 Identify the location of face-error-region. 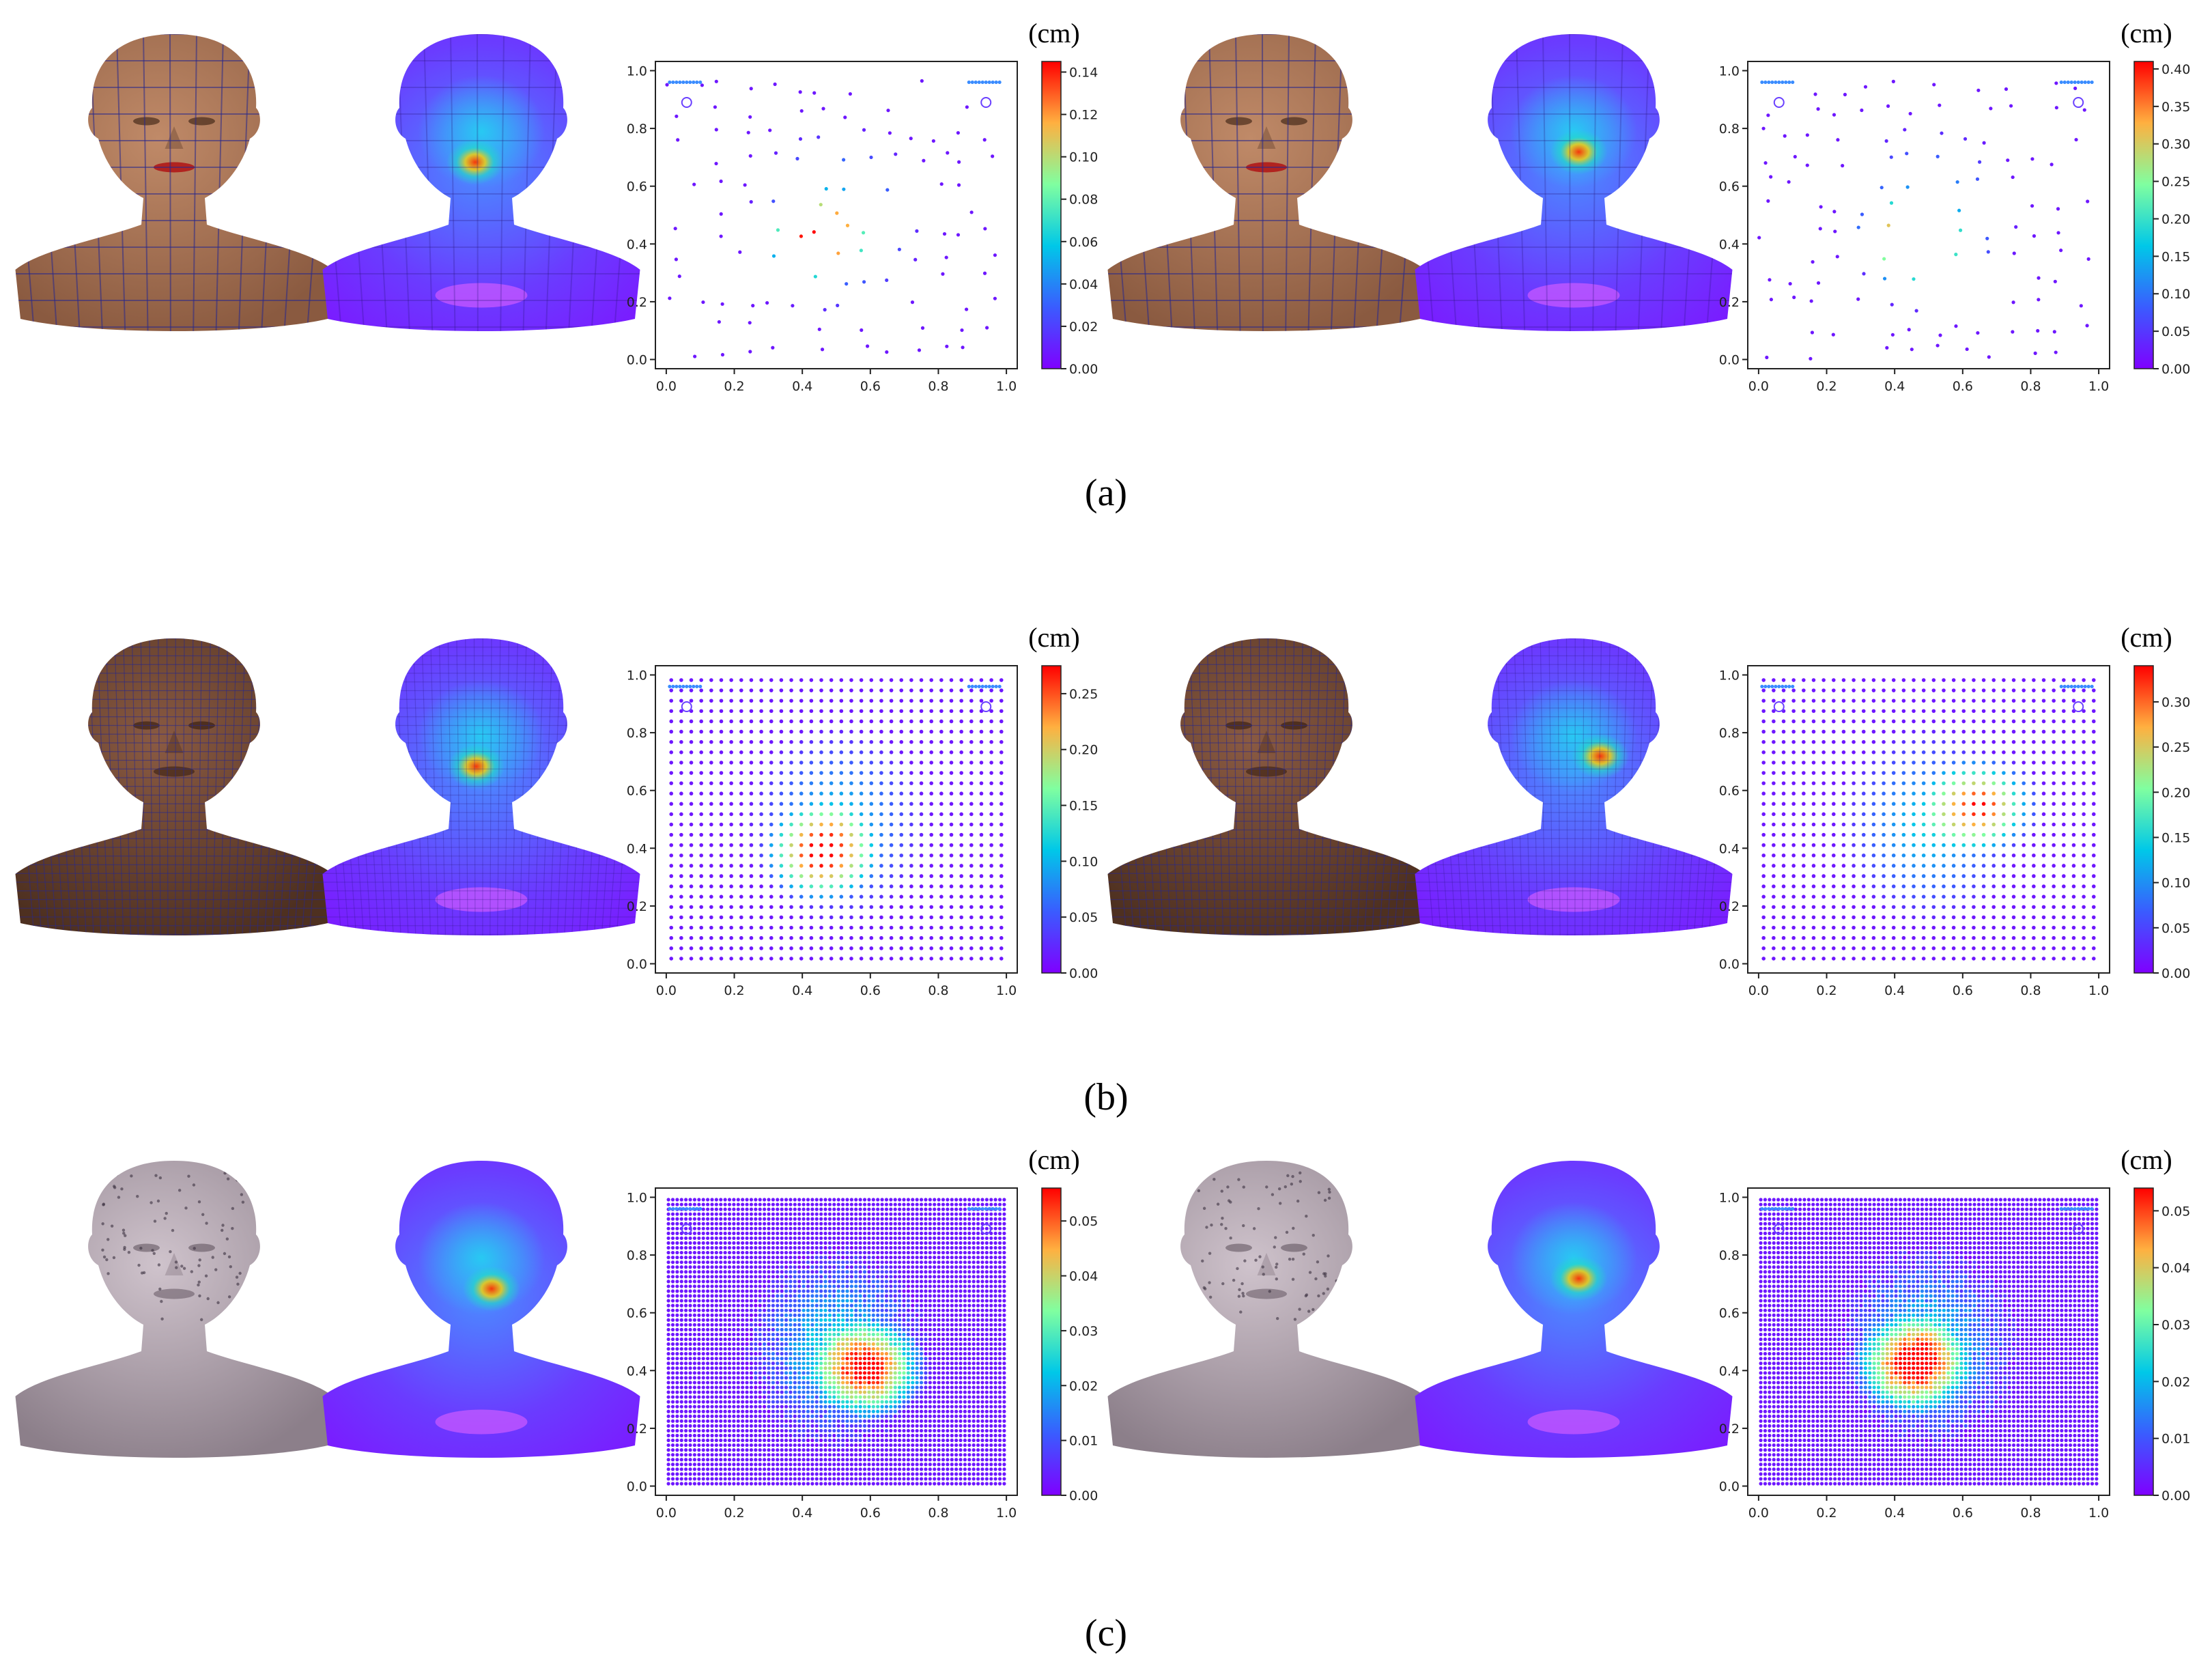
(1573, 735).